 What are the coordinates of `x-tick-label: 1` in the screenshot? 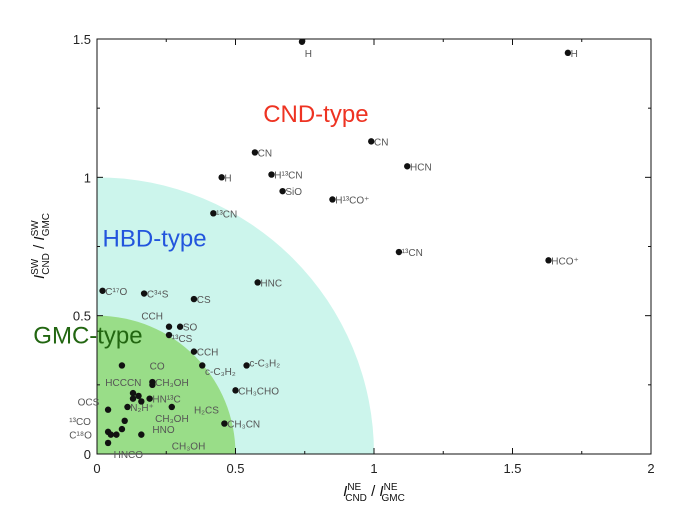 It's located at (373, 468).